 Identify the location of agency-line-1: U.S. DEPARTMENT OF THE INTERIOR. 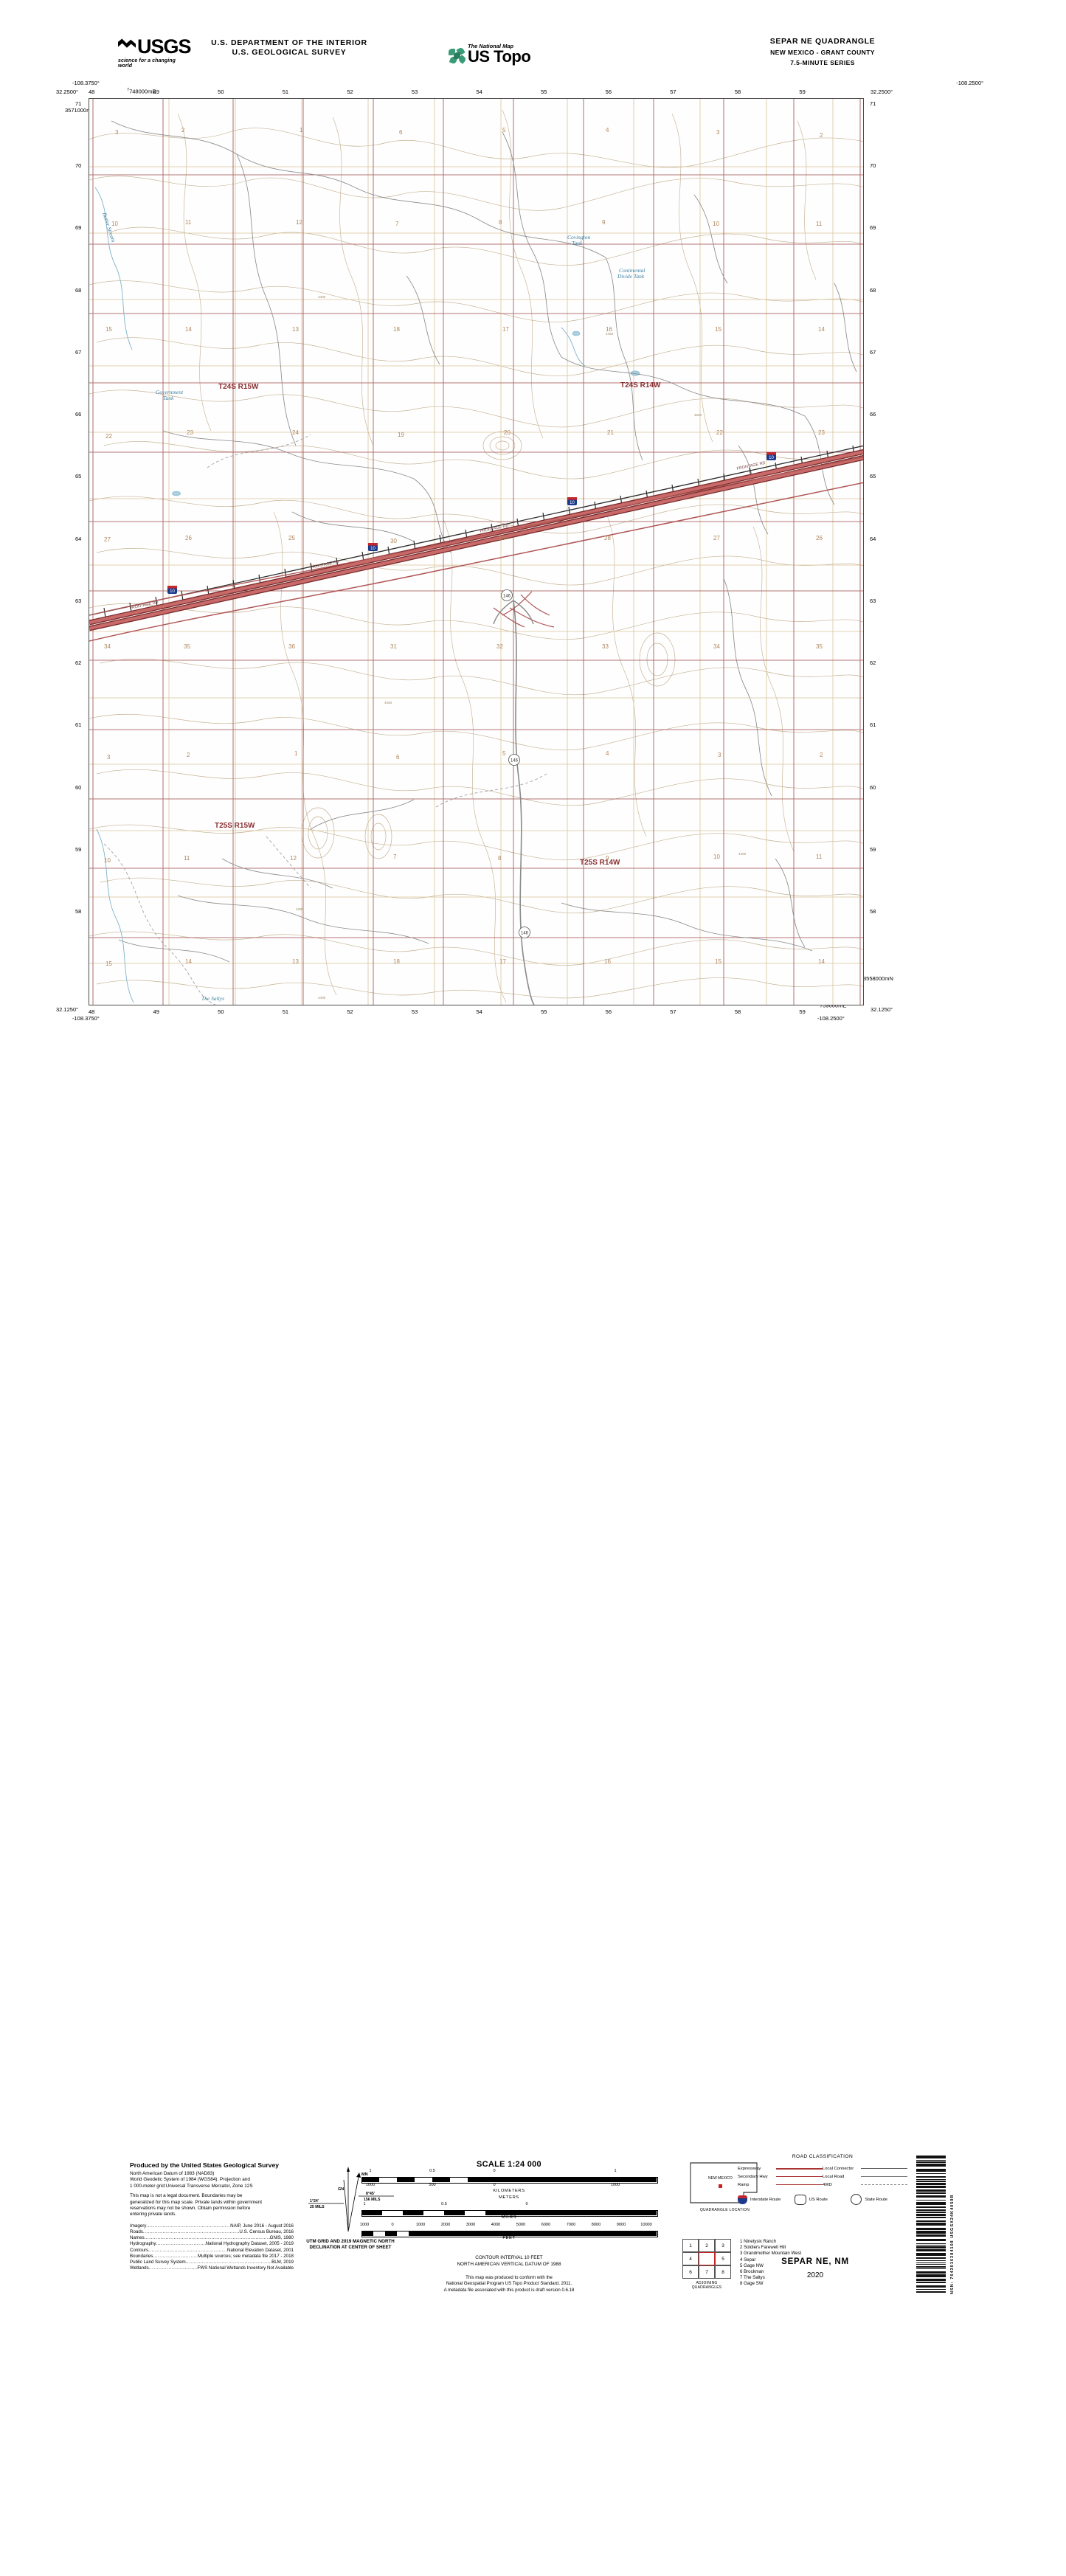
(289, 43).